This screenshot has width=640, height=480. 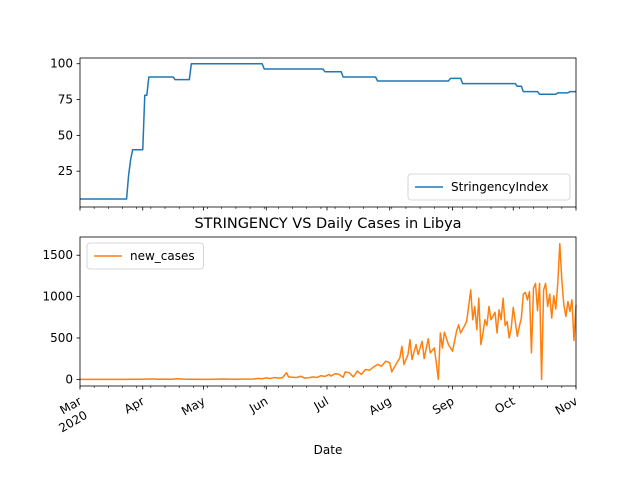 What do you see at coordinates (162, 256) in the screenshot?
I see `legend-label: new_cases` at bounding box center [162, 256].